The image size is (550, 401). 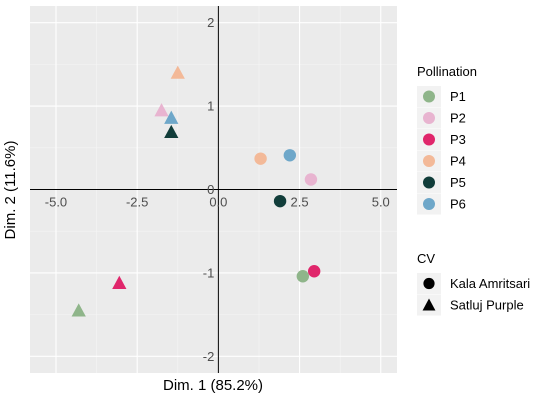 What do you see at coordinates (209, 356) in the screenshot?
I see `y-tick-label: -2` at bounding box center [209, 356].